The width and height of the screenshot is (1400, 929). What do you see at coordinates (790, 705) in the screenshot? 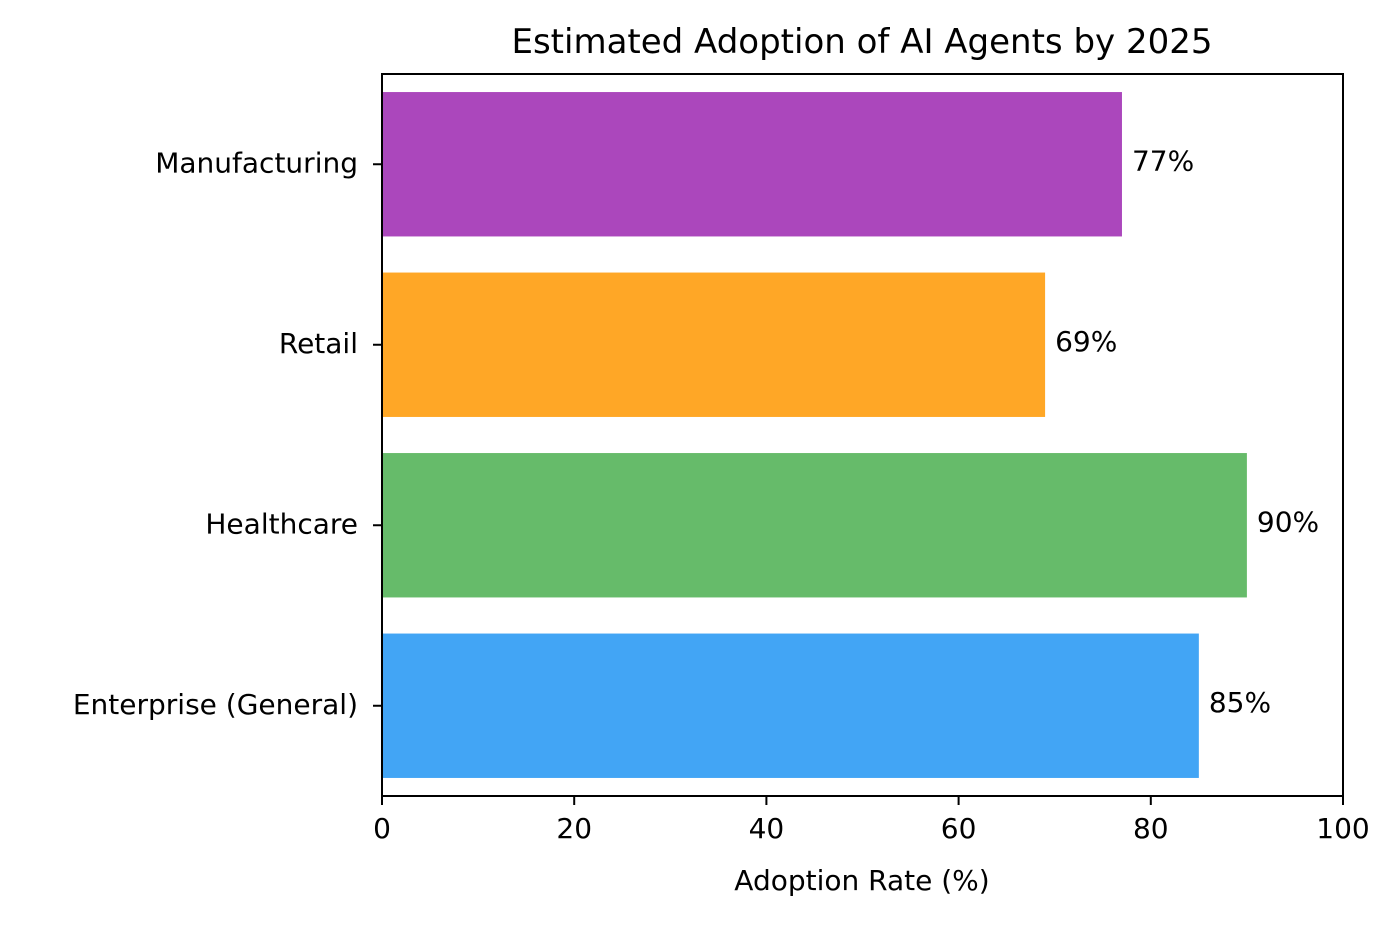
I see `bar-enterprise-general` at bounding box center [790, 705].